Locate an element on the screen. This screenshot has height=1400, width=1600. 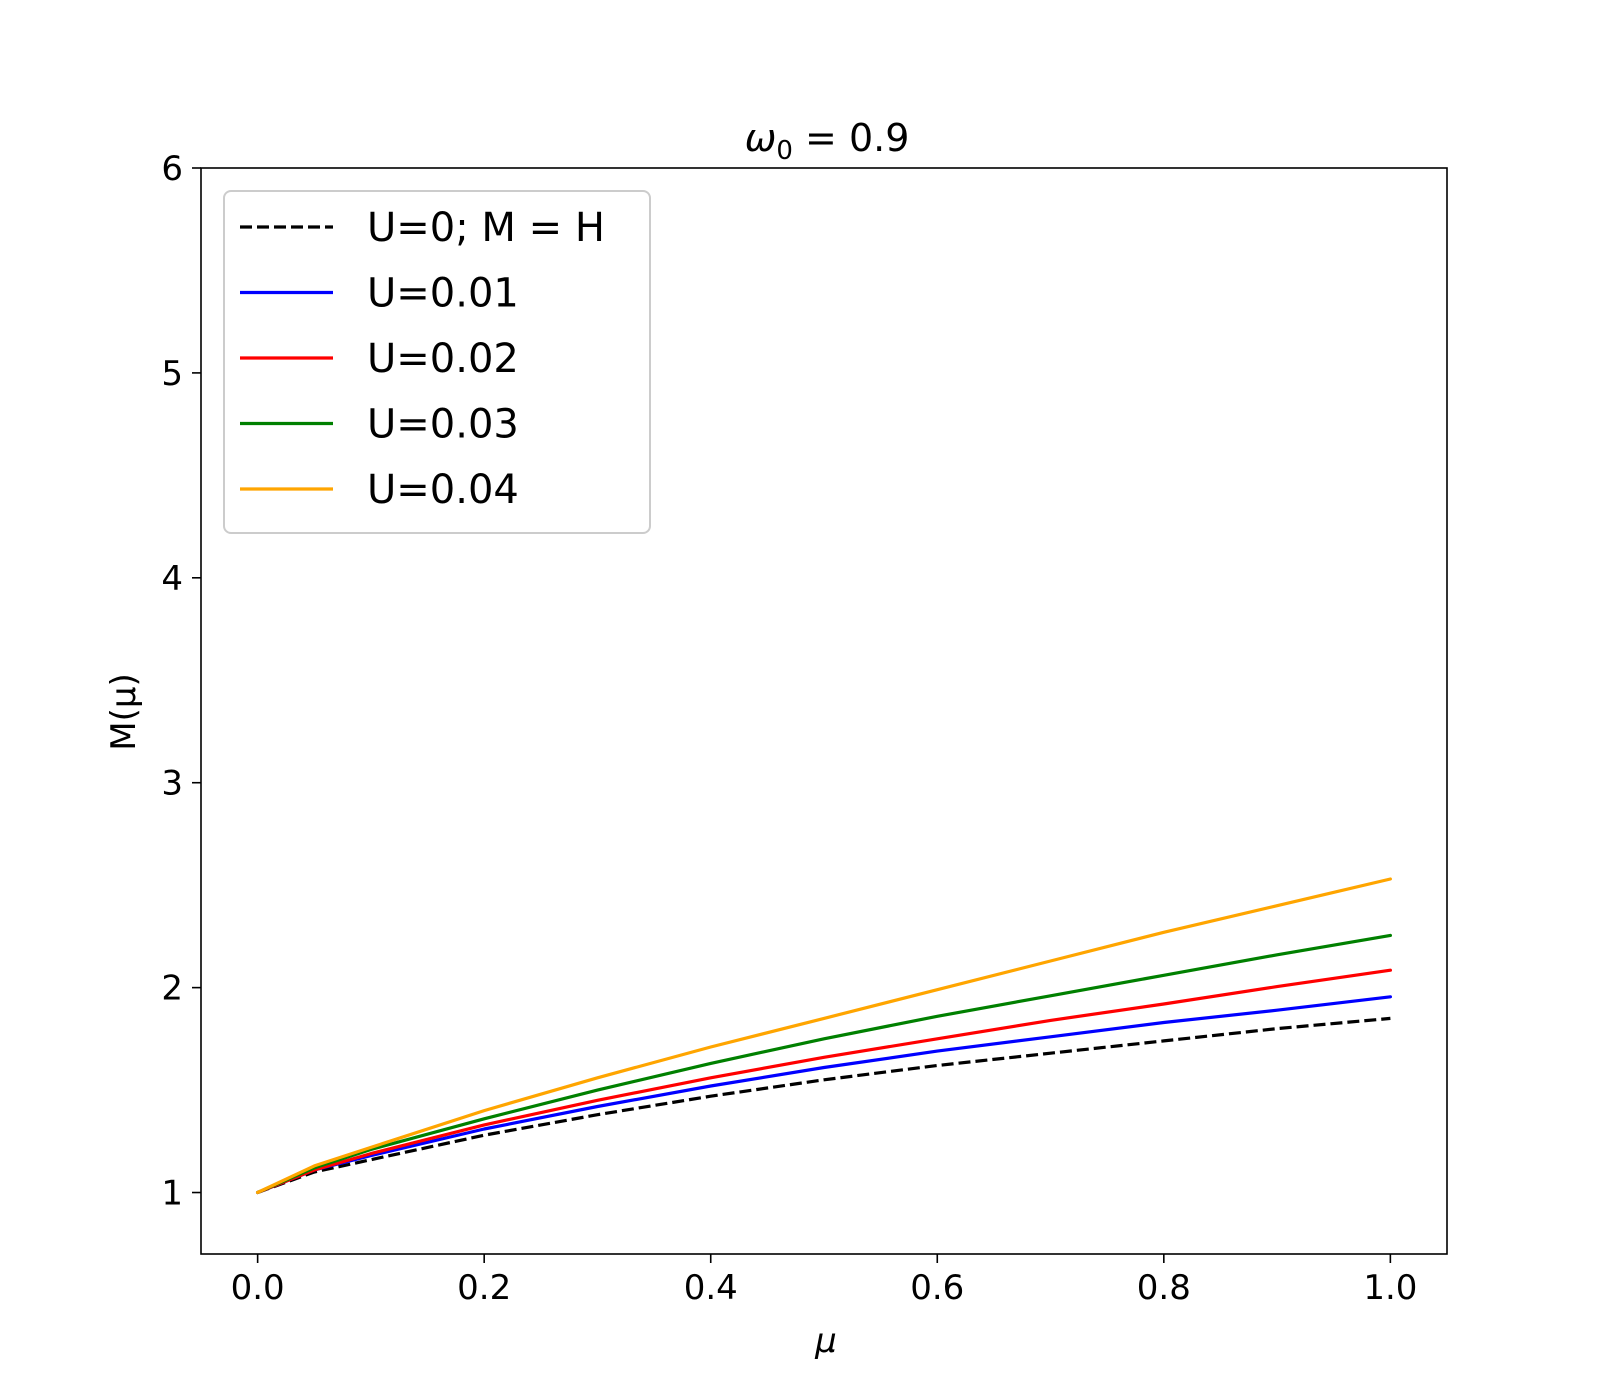
legend-label: U=0.02 is located at coordinates (443, 359).